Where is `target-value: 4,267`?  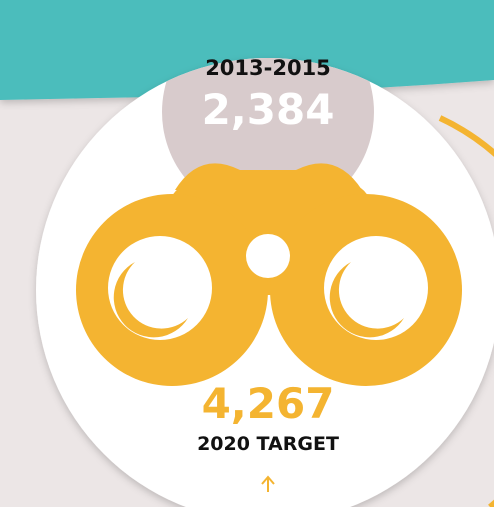
target-value: 4,267 is located at coordinates (268, 403).